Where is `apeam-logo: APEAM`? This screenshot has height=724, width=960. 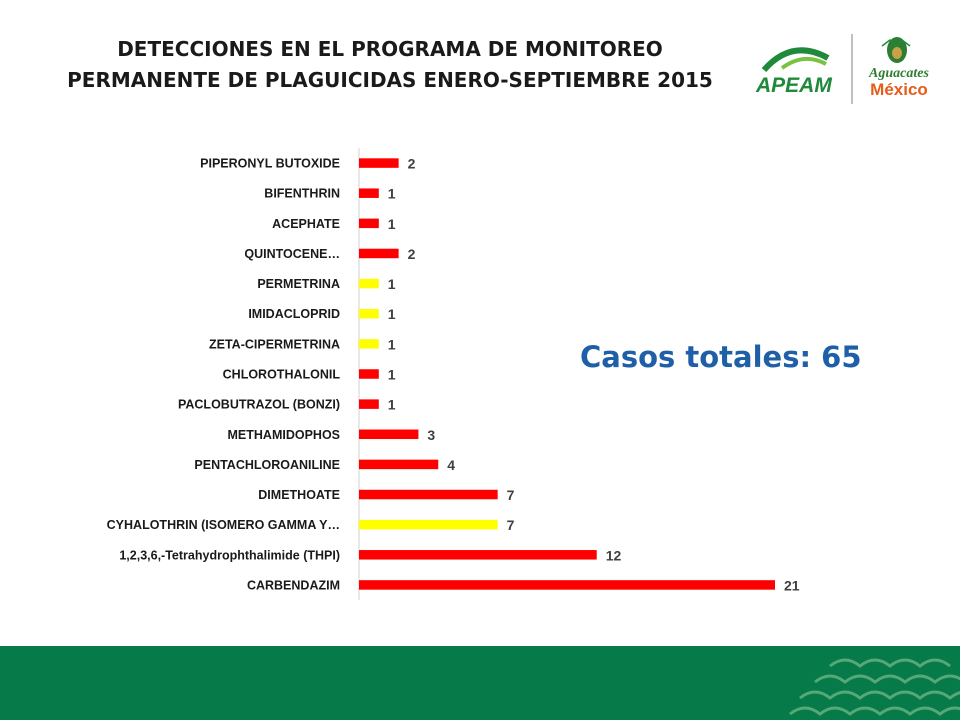
apeam-logo: APEAM is located at coordinates (793, 72).